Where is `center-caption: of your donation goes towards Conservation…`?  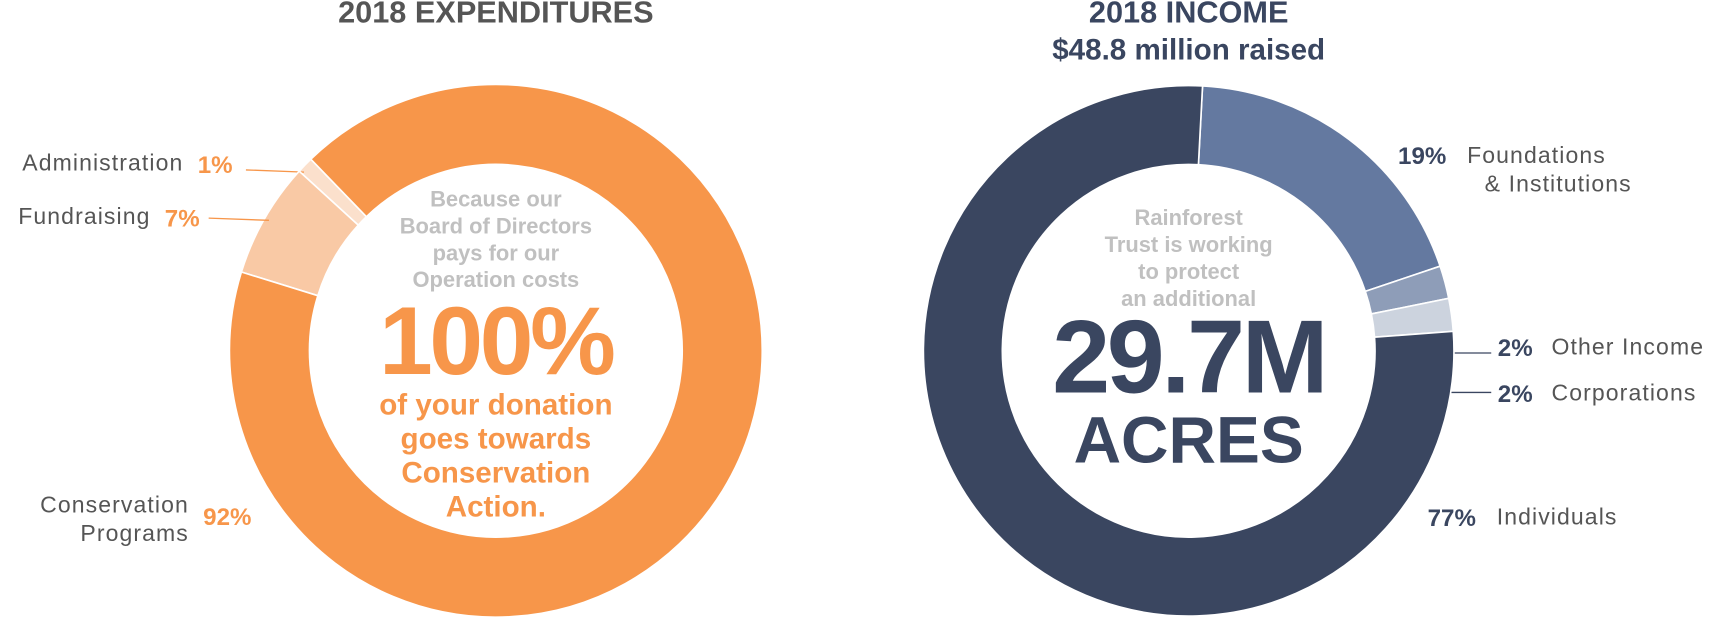
center-caption: of your donation goes towards Conservation… is located at coordinates (495, 456).